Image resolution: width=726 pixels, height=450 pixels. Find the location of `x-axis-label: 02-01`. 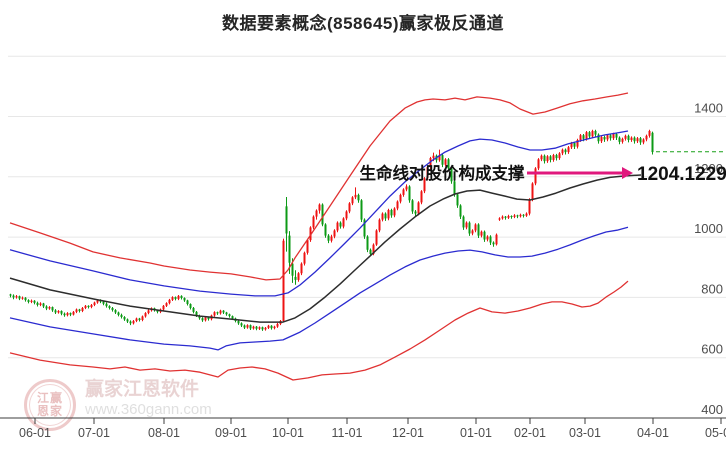

x-axis-label: 02-01 is located at coordinates (530, 433).